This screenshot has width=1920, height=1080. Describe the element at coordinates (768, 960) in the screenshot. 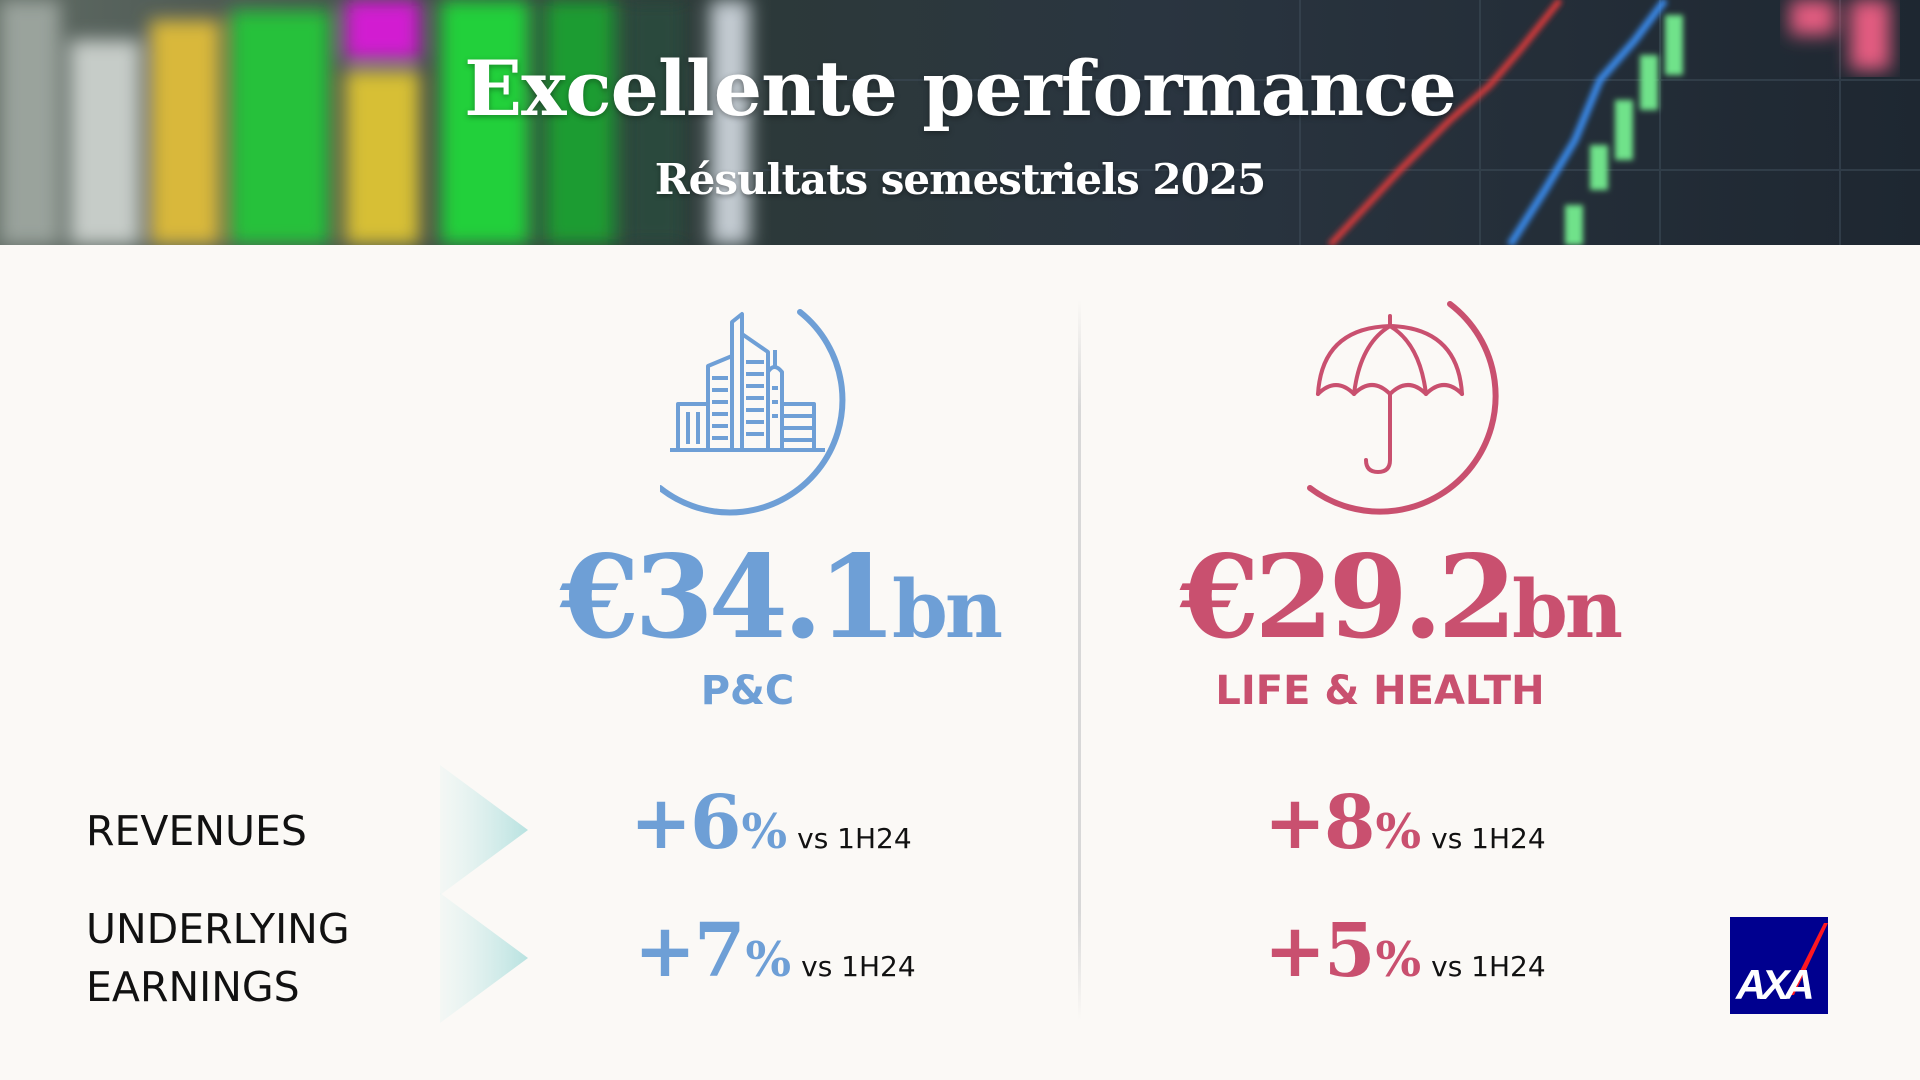

I see `pc-earnings-percent: %` at that location.